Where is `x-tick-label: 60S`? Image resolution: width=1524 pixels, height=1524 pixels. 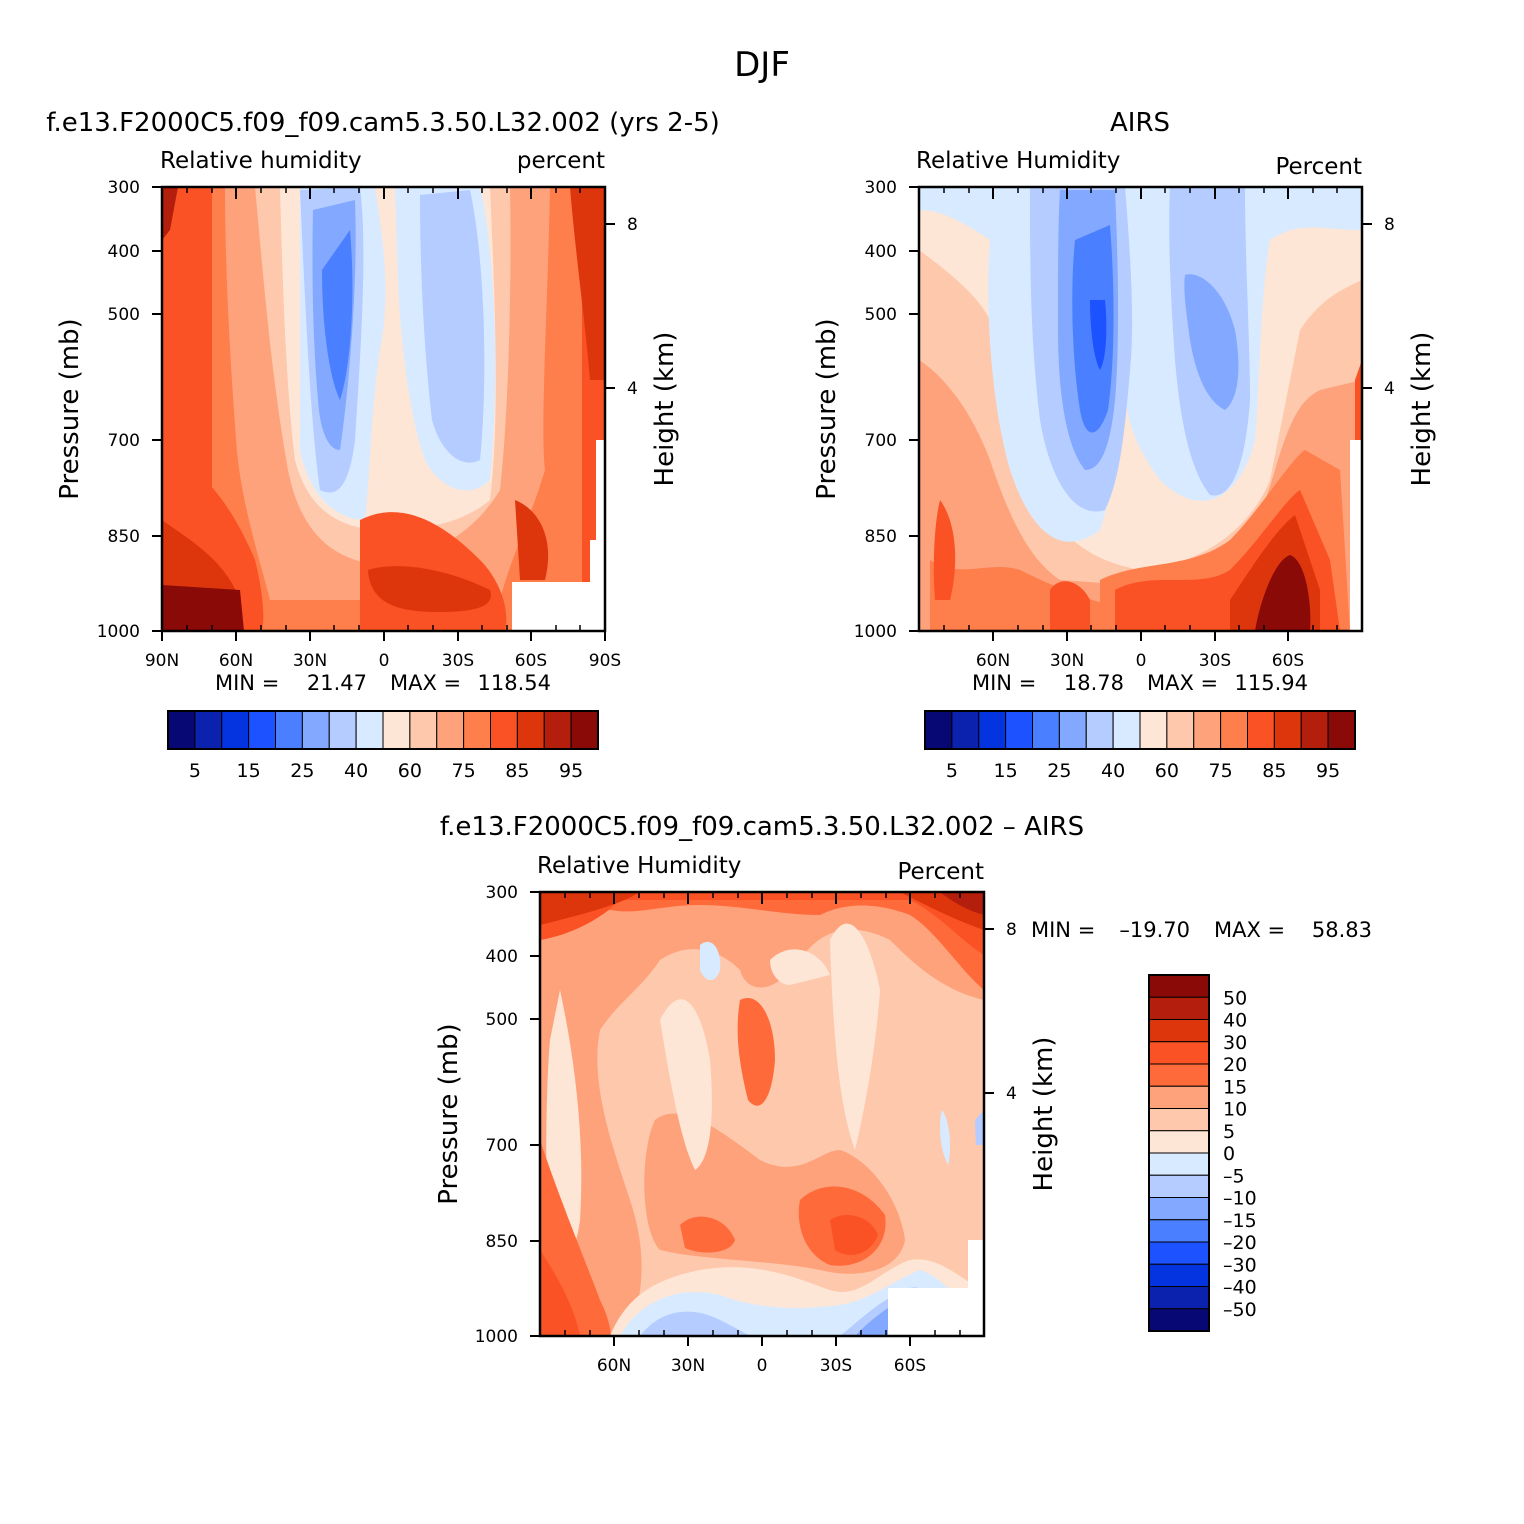 x-tick-label: 60S is located at coordinates (910, 1366).